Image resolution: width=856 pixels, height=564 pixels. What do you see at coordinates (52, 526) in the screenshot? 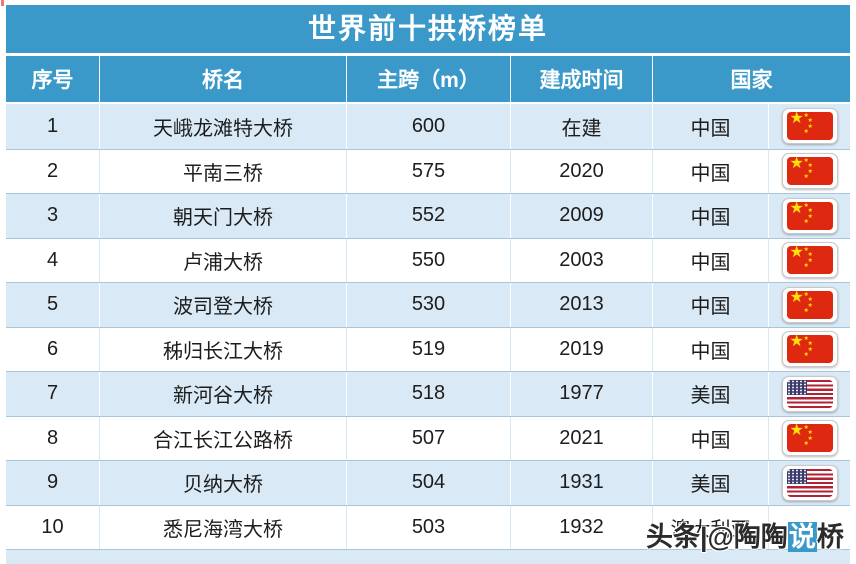
I see `rank-cell: 10` at bounding box center [52, 526].